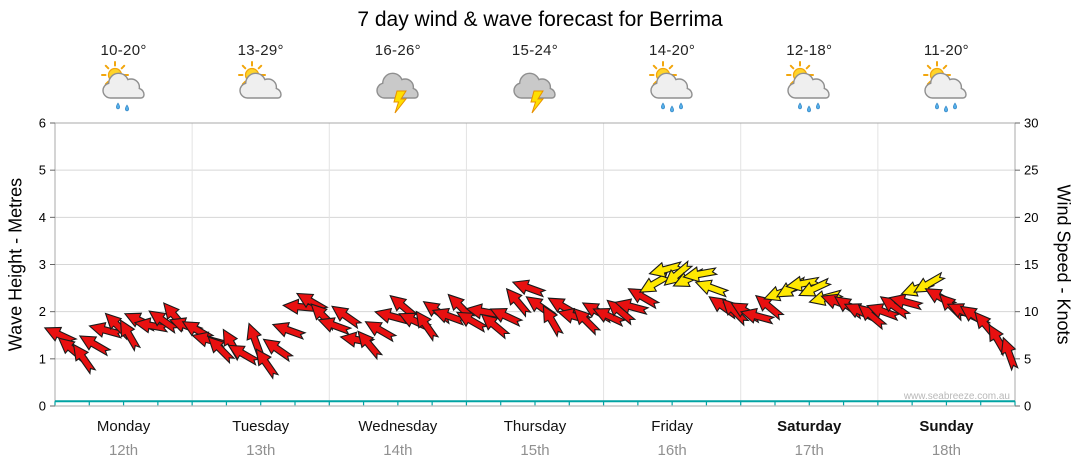  I want to click on day-header-wednesday: 16-26°, so click(398, 81).